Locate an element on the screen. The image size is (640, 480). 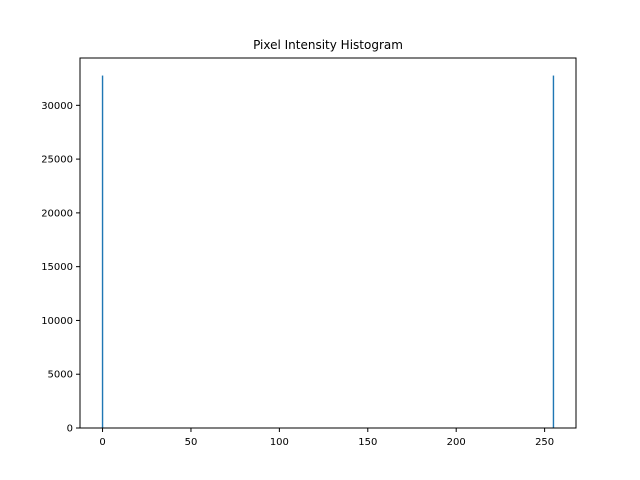
y-tick-label: 20000 is located at coordinates (57, 213).